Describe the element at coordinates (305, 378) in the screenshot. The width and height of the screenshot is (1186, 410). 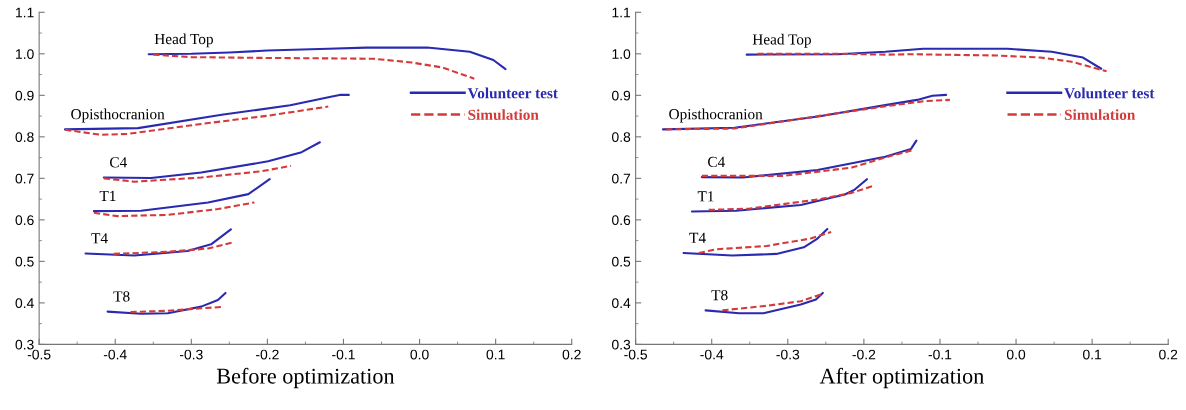
I see `x-axis-title: Before optimization` at that location.